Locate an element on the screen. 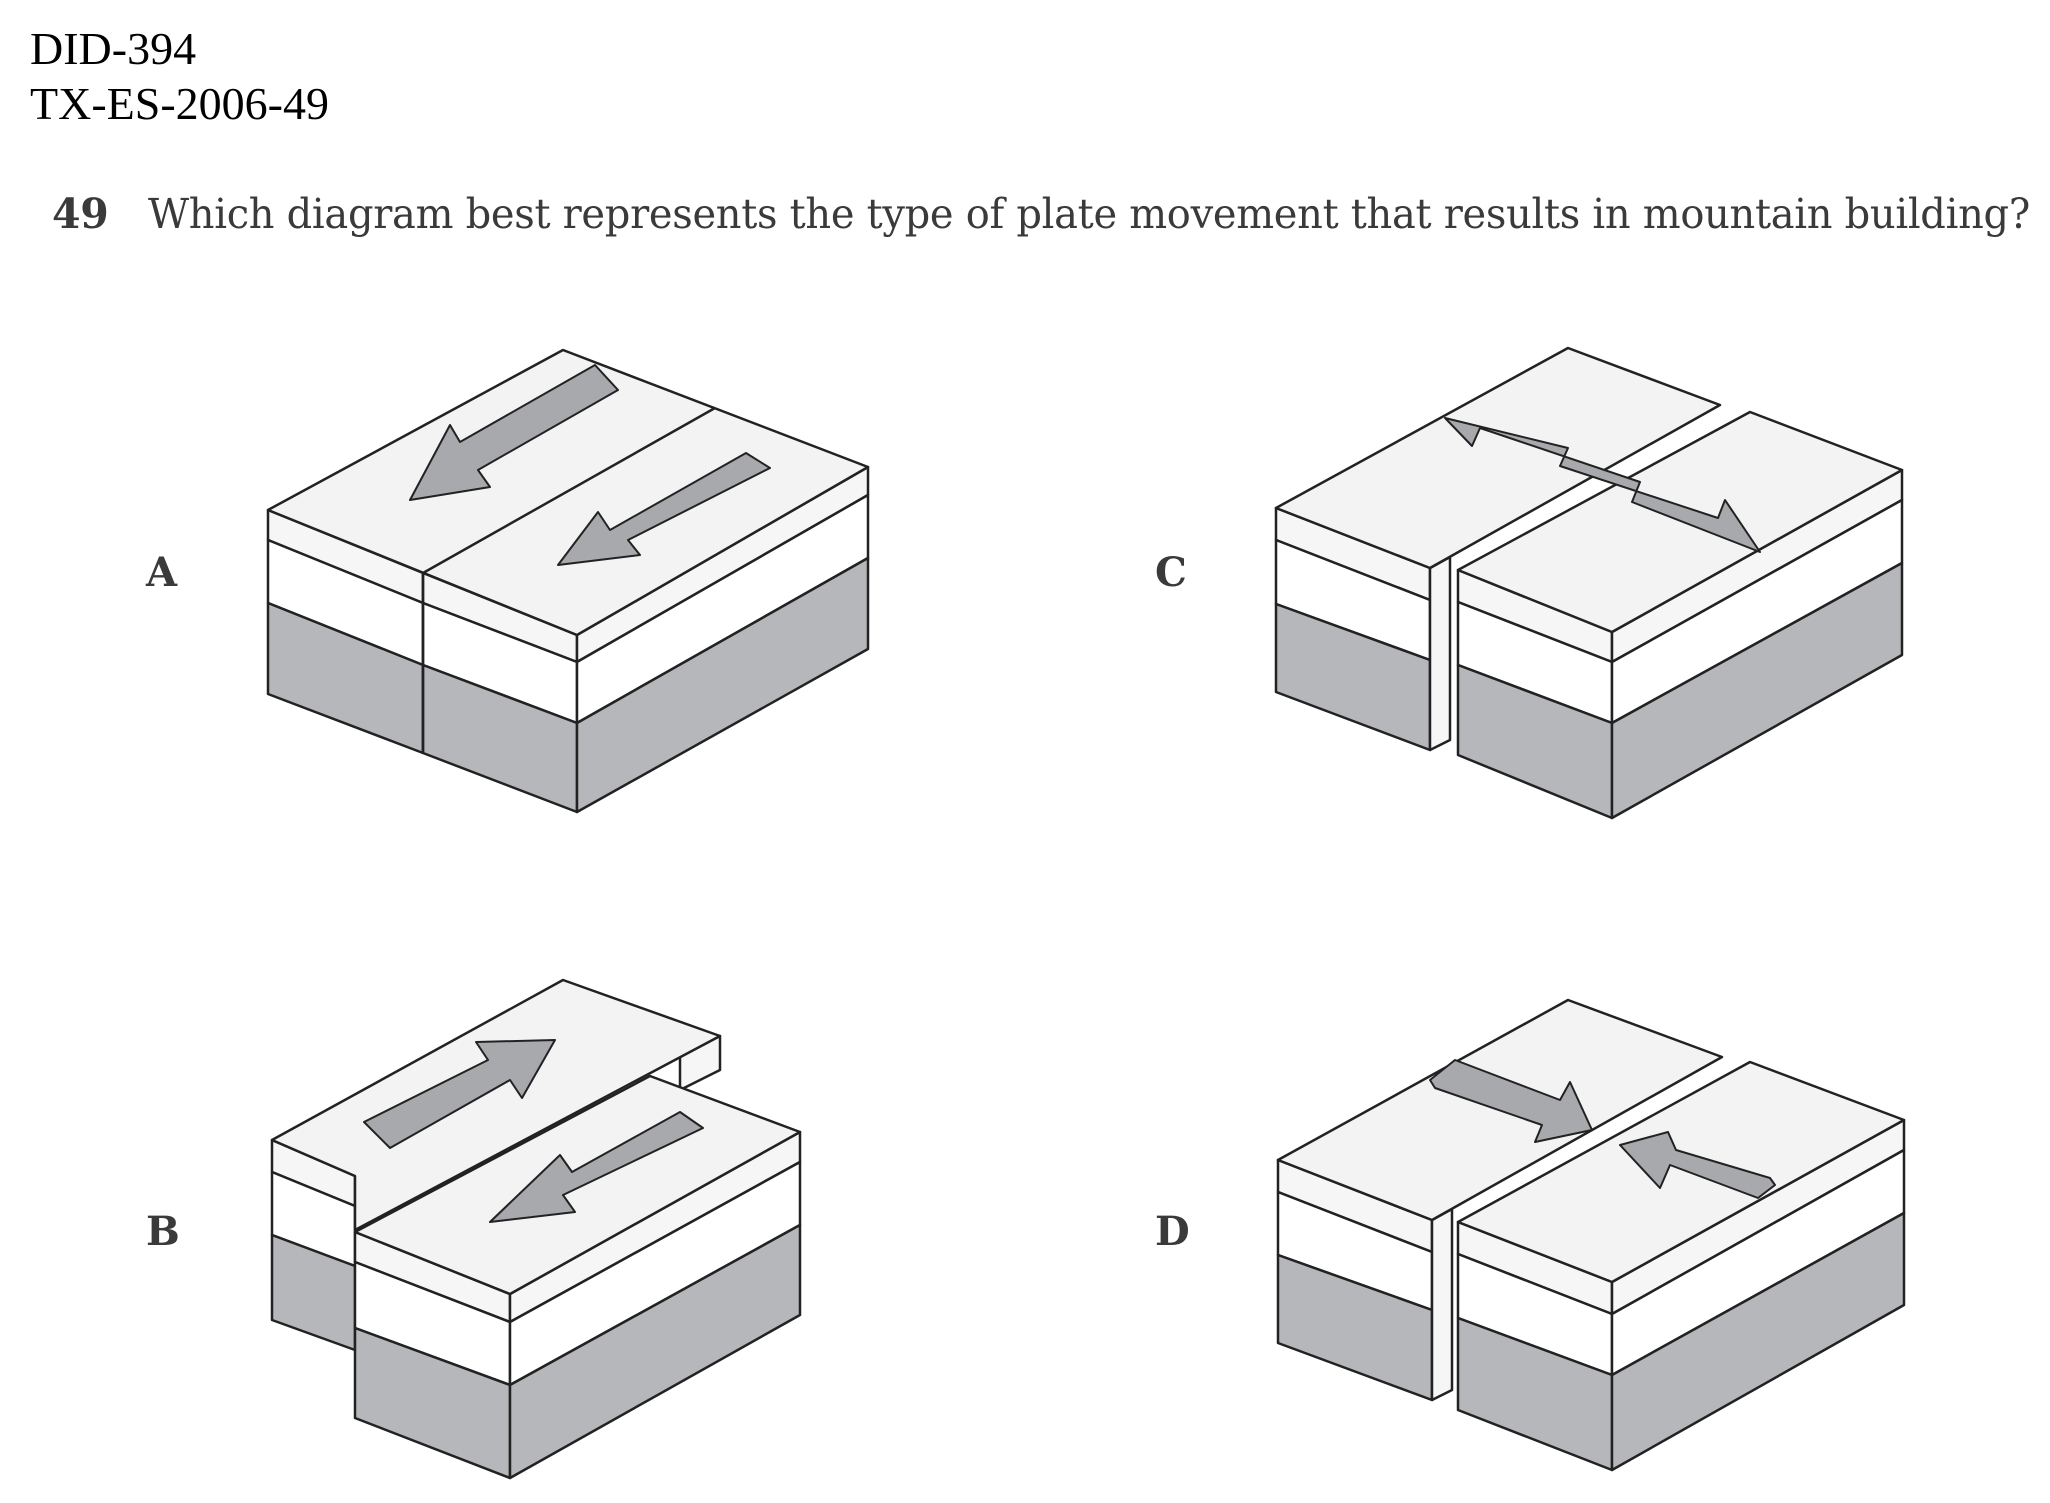 This screenshot has width=2050, height=1503. diagram-c-left-top-surface is located at coordinates (1498, 458).